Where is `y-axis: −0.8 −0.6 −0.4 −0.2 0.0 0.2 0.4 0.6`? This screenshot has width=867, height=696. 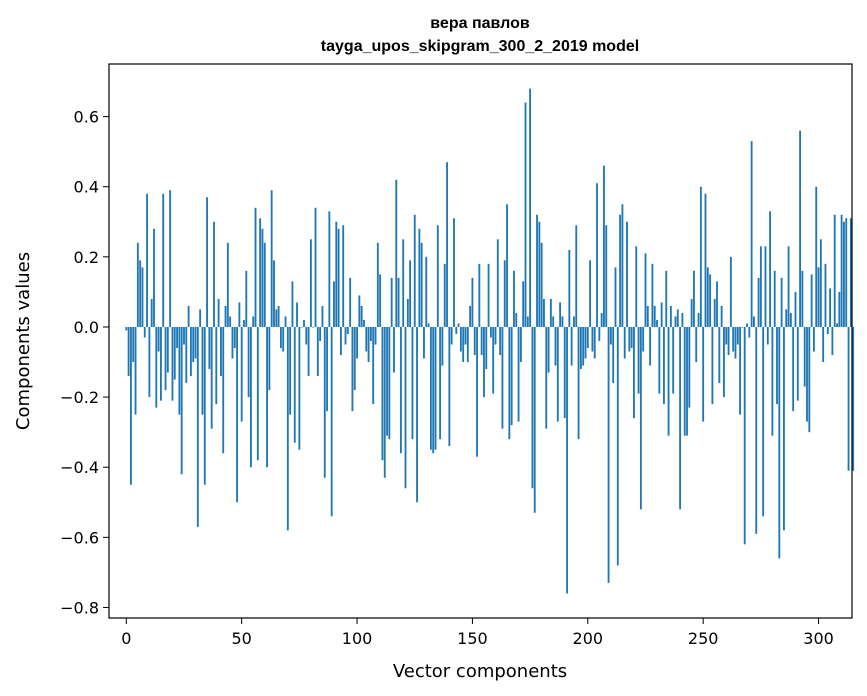 y-axis: −0.8 −0.6 −0.4 −0.2 0.0 0.2 0.4 0.6 is located at coordinates (84, 362).